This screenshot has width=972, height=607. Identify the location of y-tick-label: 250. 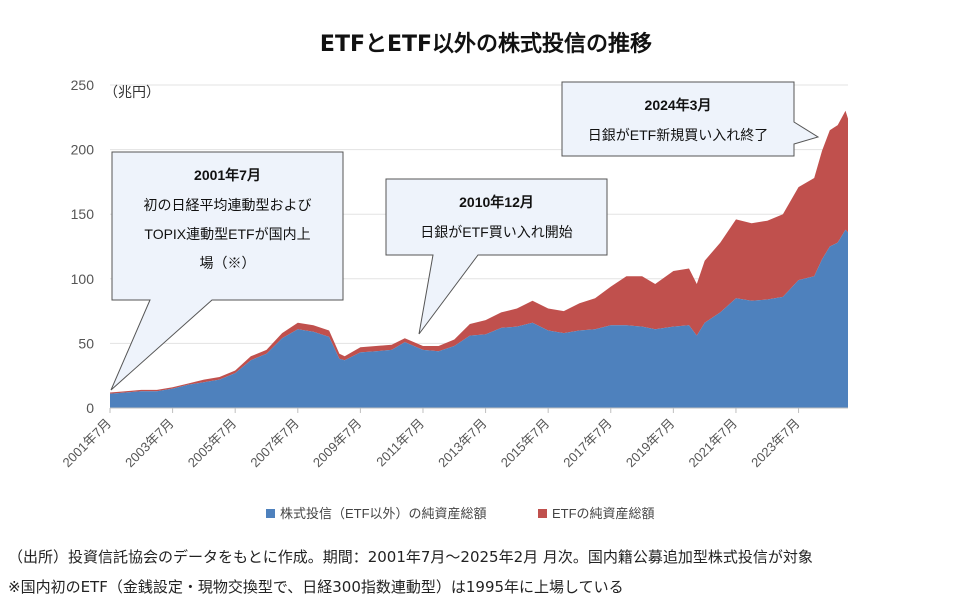
(83, 85).